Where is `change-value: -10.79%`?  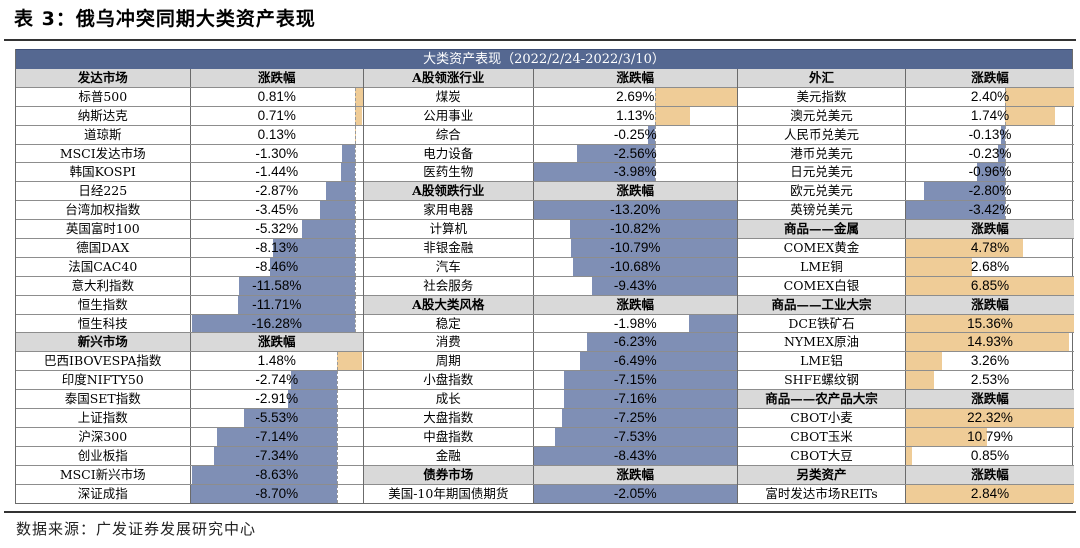 change-value: -10.79% is located at coordinates (635, 248).